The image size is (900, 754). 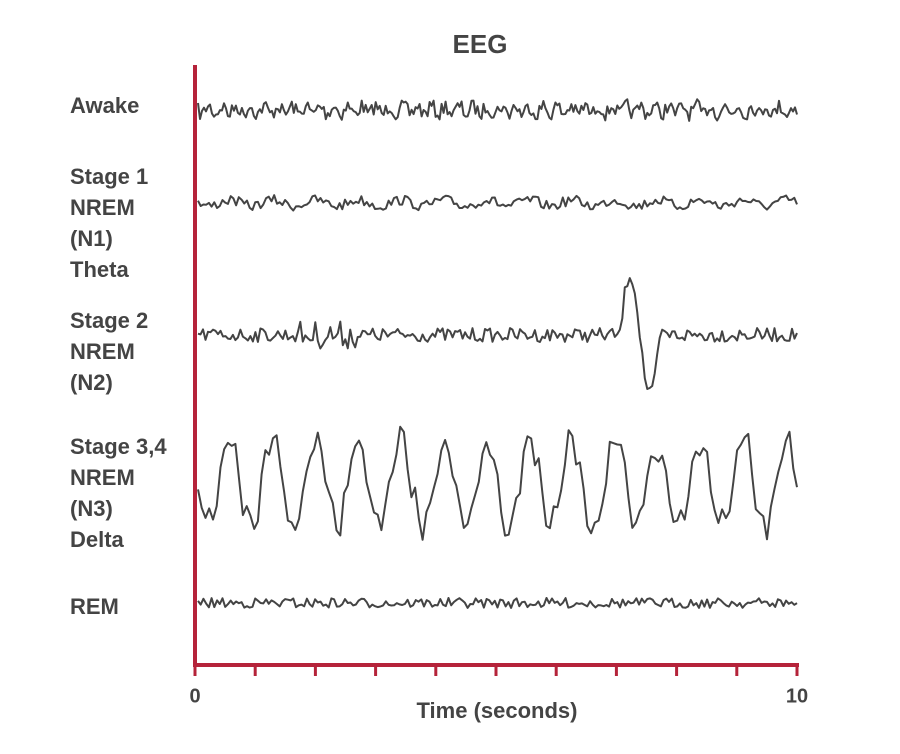 What do you see at coordinates (91, 508) in the screenshot?
I see `row-label: (N3)` at bounding box center [91, 508].